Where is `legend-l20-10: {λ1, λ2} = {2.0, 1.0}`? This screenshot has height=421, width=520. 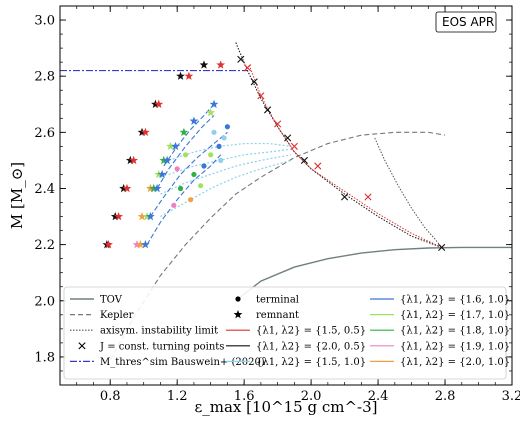 legend-l20-10: {λ1, λ2} = {2.0, 1.0} is located at coordinates (455, 362).